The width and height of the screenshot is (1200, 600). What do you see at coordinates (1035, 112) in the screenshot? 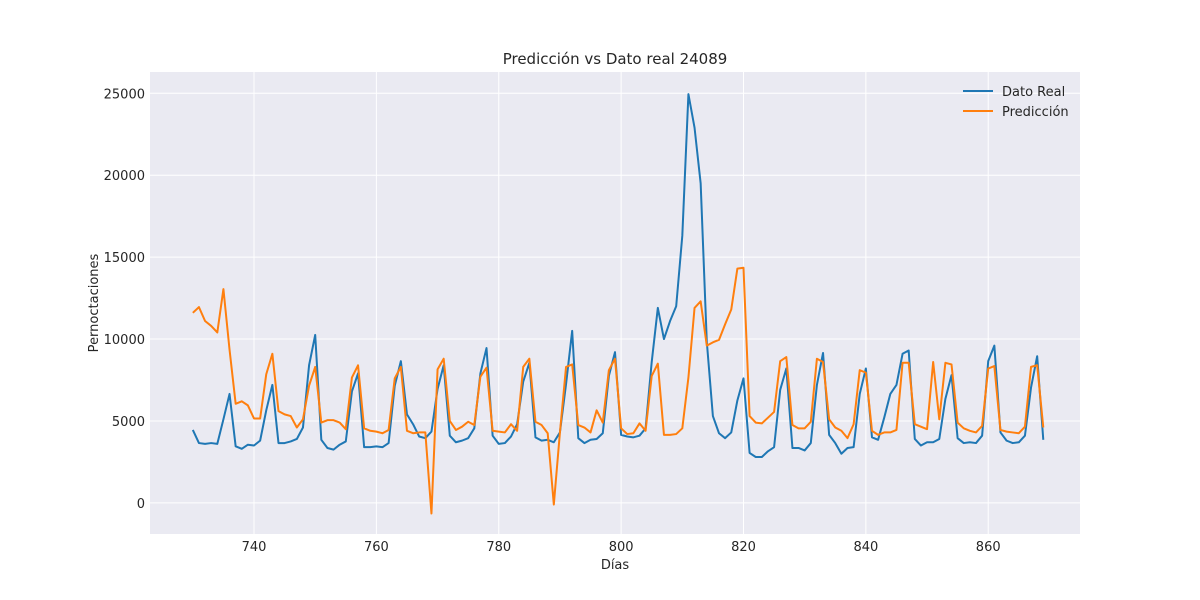
I see `legend-label-prediccion: Predicción` at bounding box center [1035, 112].